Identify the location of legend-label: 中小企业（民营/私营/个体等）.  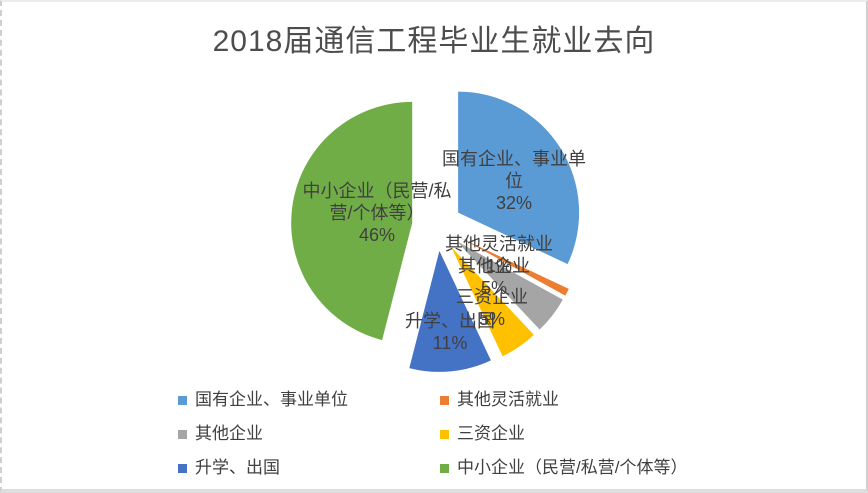
(572, 467).